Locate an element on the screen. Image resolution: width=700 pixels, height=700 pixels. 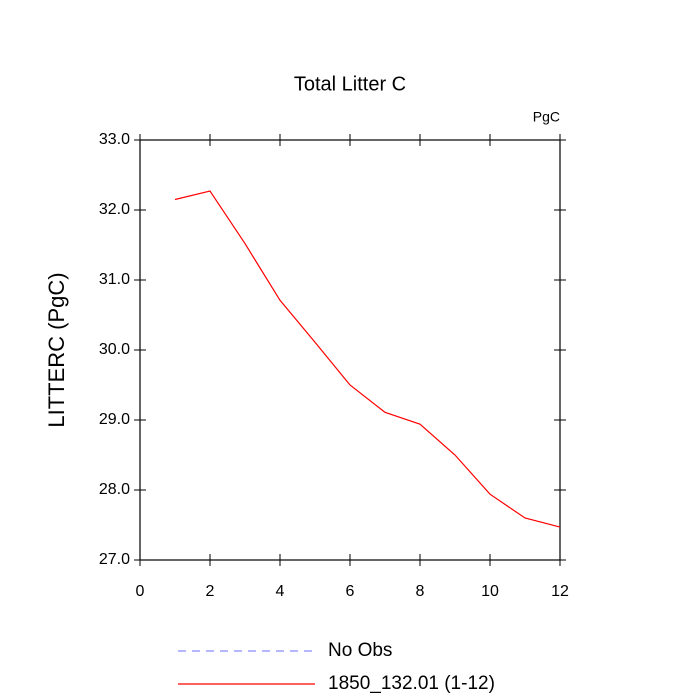
legend-label: No Obs is located at coordinates (360, 650).